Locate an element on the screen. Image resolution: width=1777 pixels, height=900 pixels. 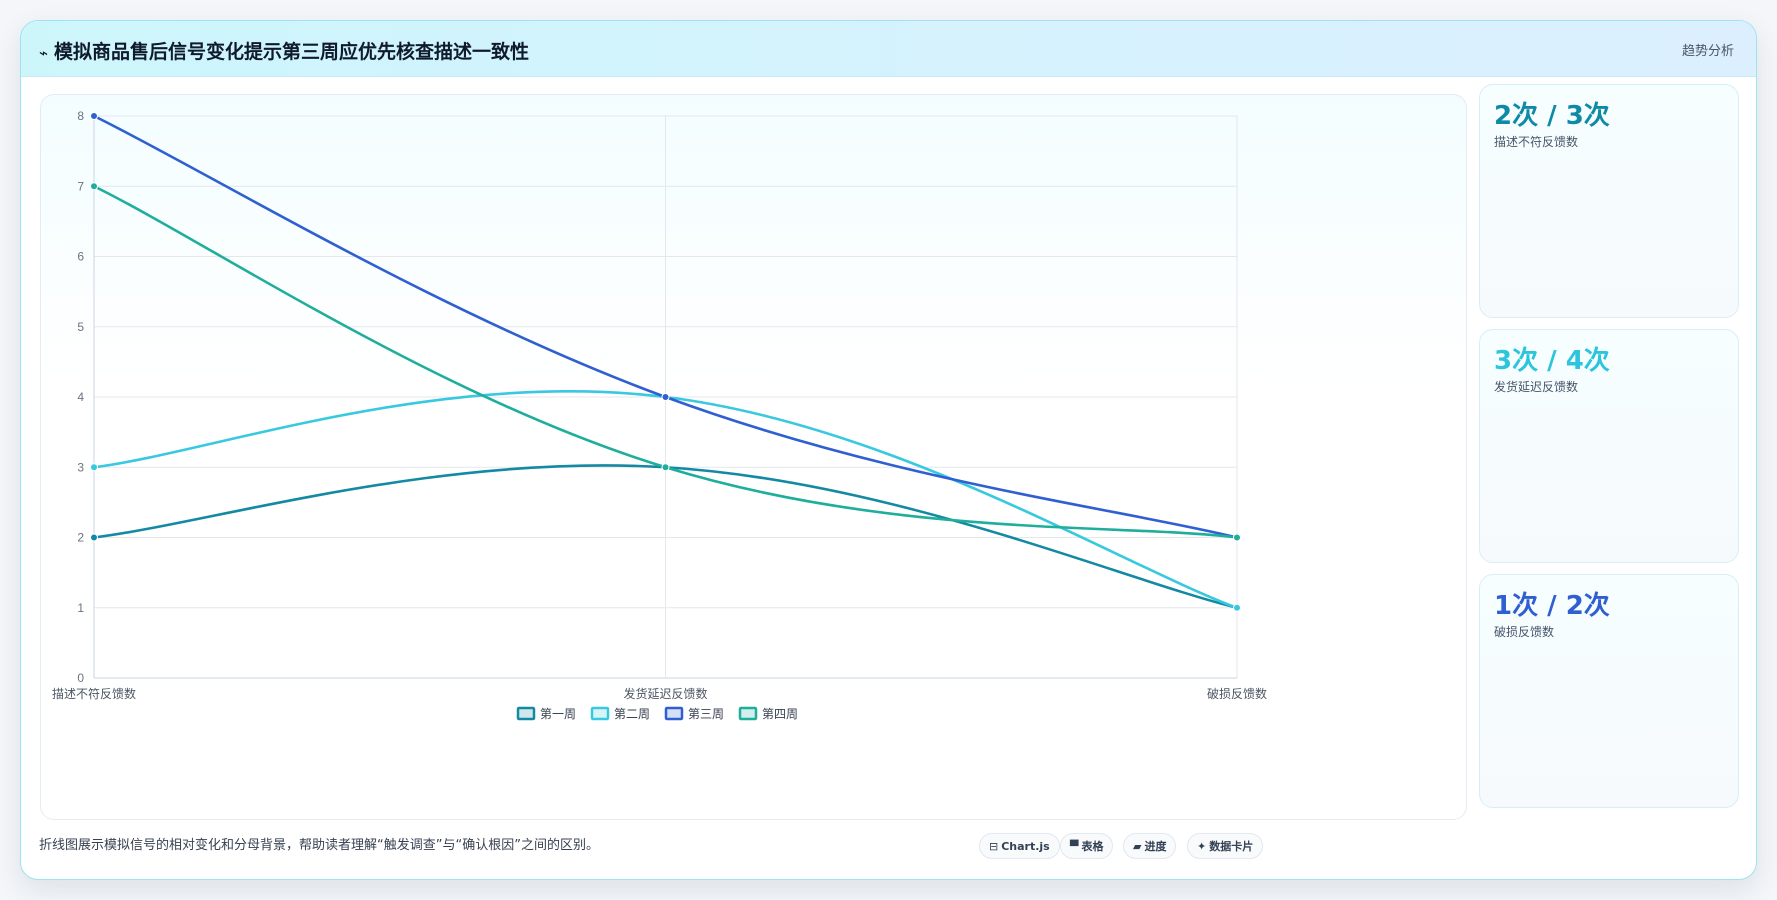
progress-icon: ▰ is located at coordinates (1137, 846).